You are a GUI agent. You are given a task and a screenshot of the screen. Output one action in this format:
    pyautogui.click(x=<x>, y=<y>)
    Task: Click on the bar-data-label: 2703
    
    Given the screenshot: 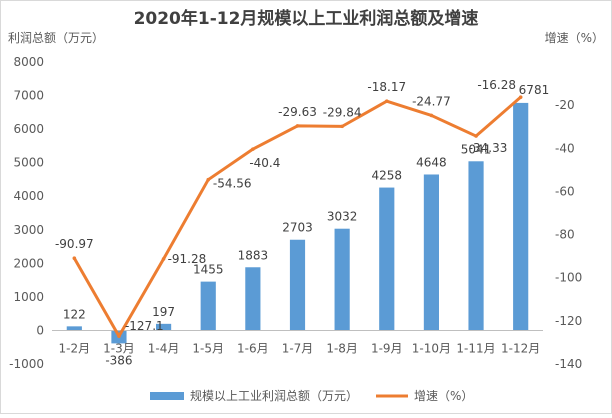 What is the action you would take?
    pyautogui.click(x=297, y=228)
    